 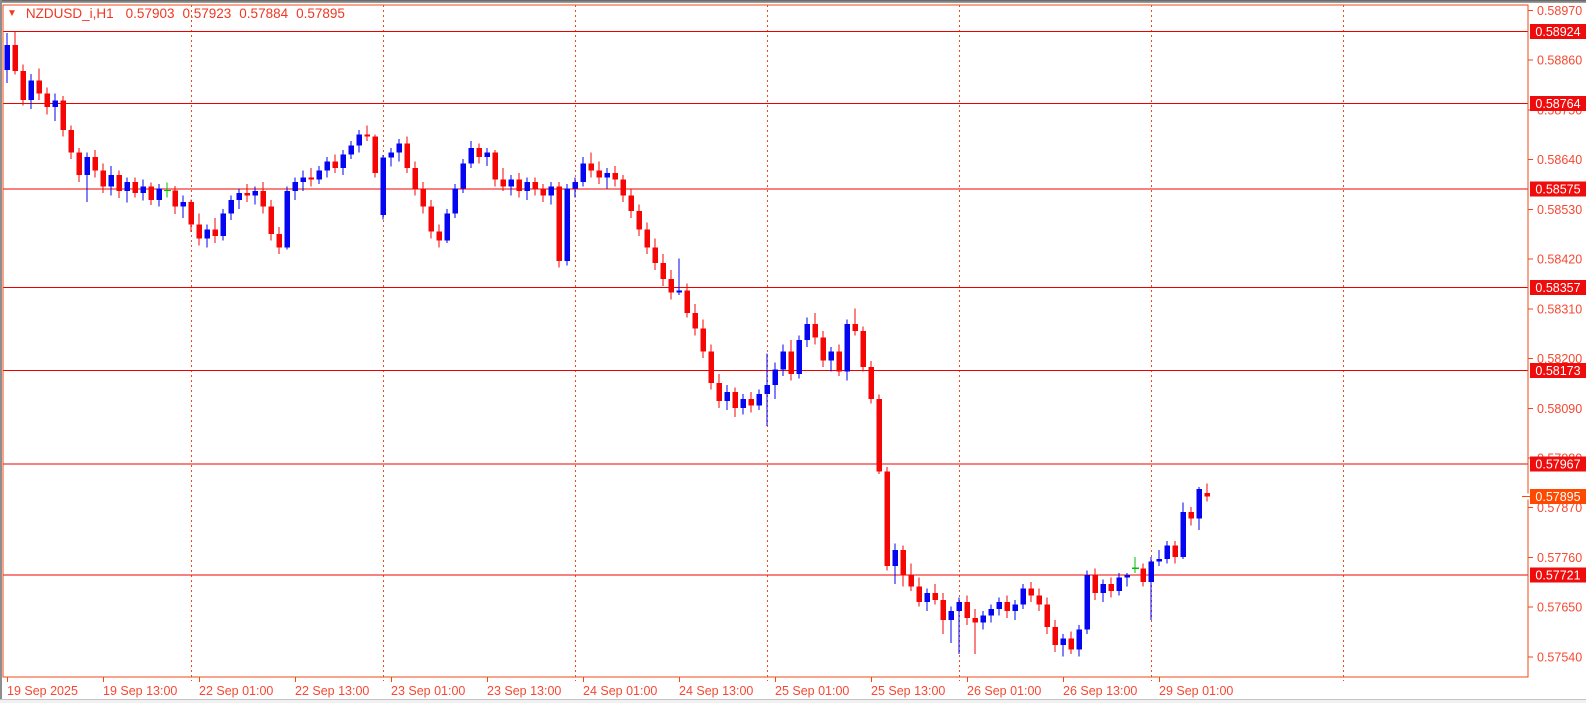 I want to click on price-tick-label: 0.57540, so click(x=1559, y=657).